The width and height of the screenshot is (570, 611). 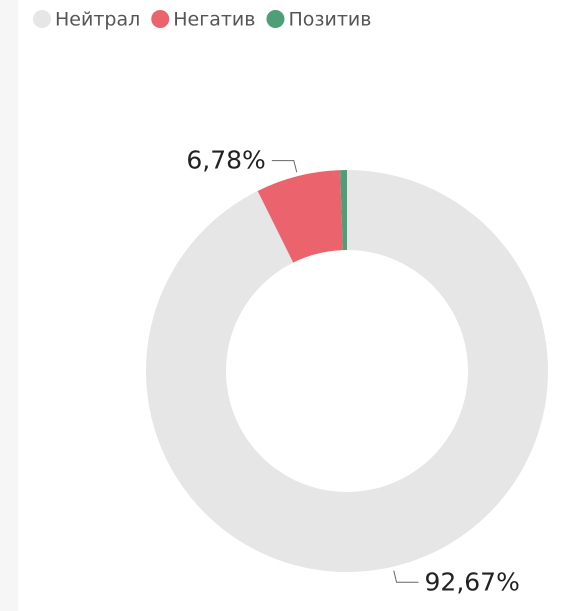 I want to click on data-label: 92,67%, so click(x=472, y=581).